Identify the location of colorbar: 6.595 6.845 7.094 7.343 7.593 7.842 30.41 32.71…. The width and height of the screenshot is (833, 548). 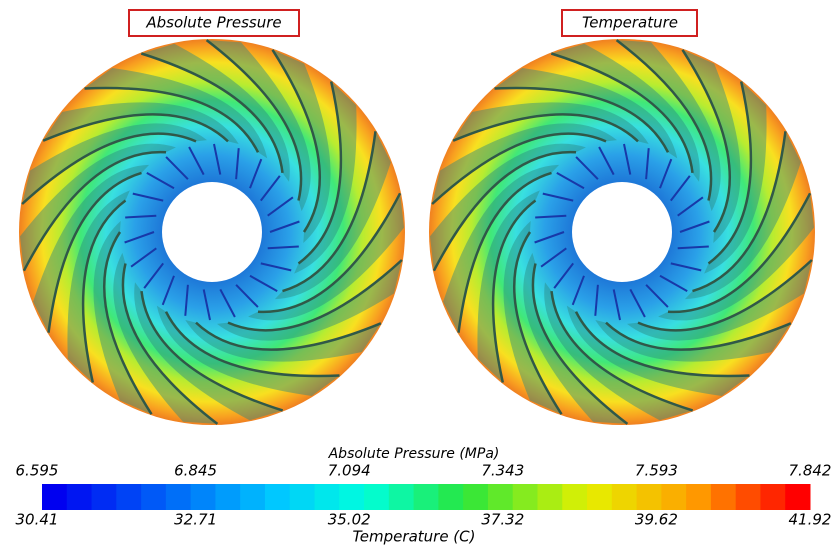
(424, 495).